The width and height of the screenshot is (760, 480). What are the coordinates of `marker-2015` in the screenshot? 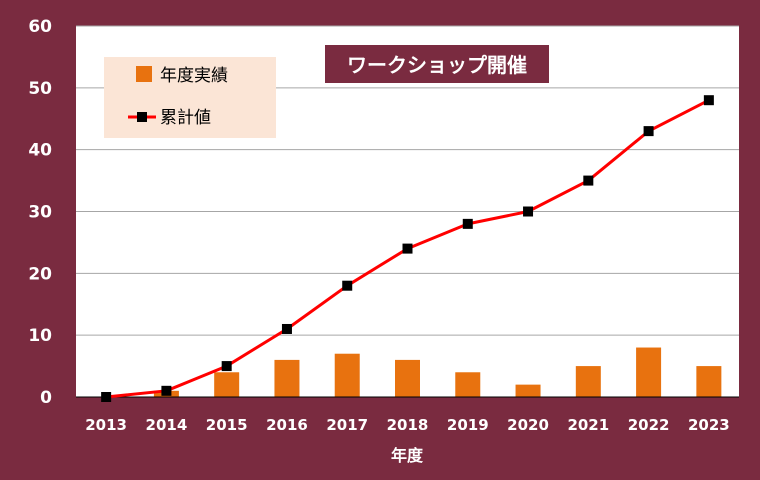 It's located at (226, 366).